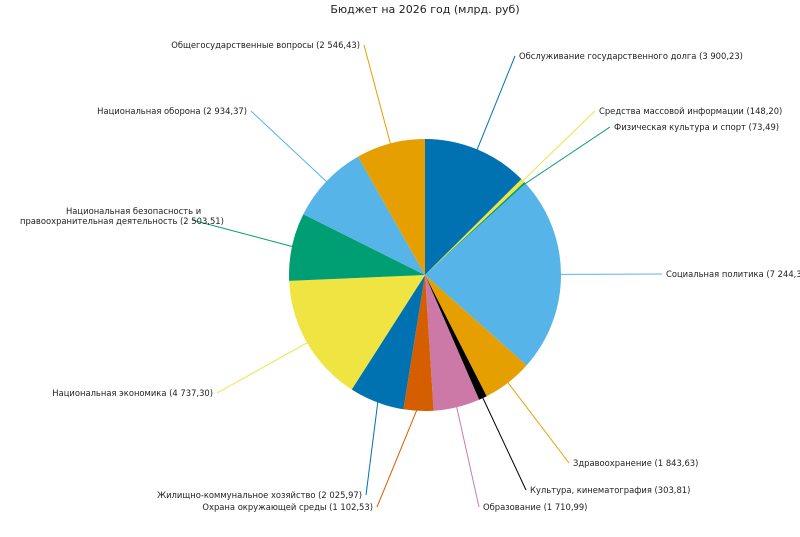 Image resolution: width=800 pixels, height=537 pixels. What do you see at coordinates (696, 127) in the screenshot?
I see `slice-label-физическая-культура-и-спорт: Физическая культура и спорт (73,49)` at bounding box center [696, 127].